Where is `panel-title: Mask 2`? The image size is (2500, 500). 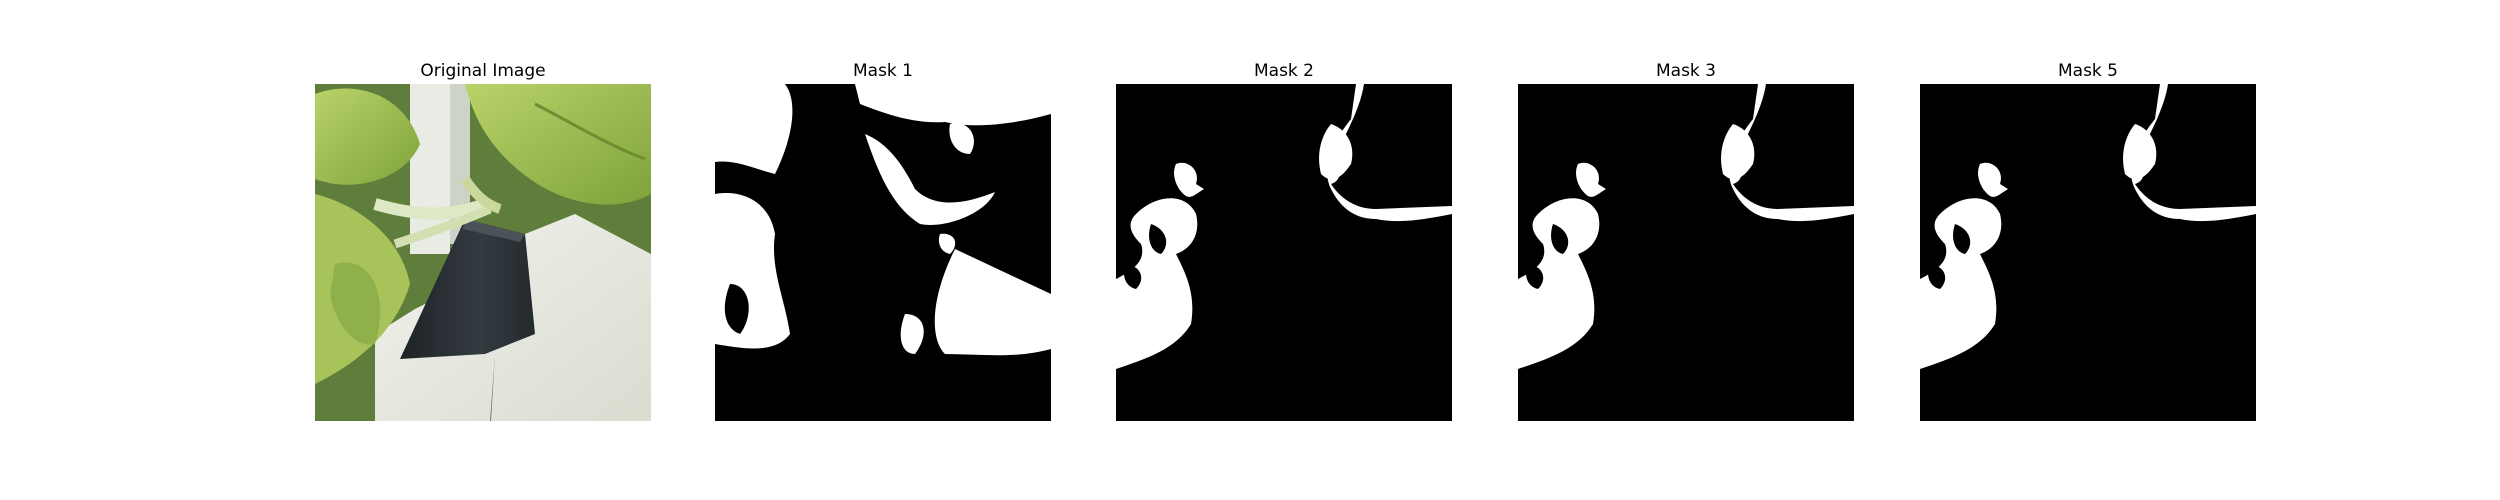 panel-title: Mask 2 is located at coordinates (1283, 71).